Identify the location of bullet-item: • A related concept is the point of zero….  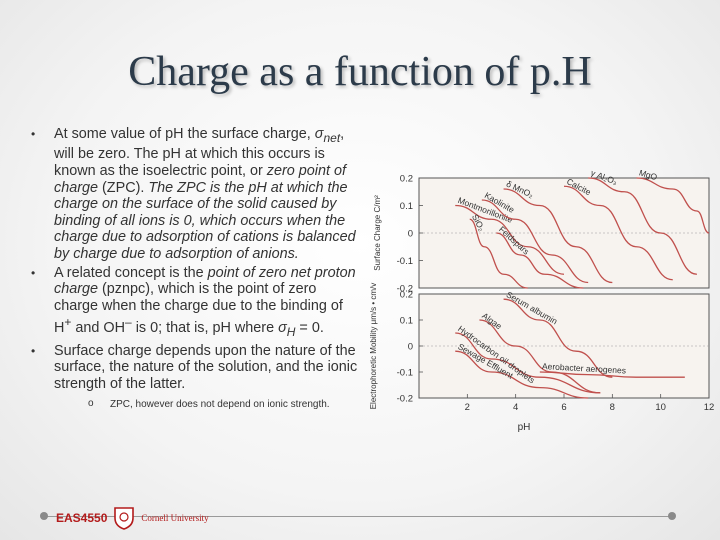
(193, 303).